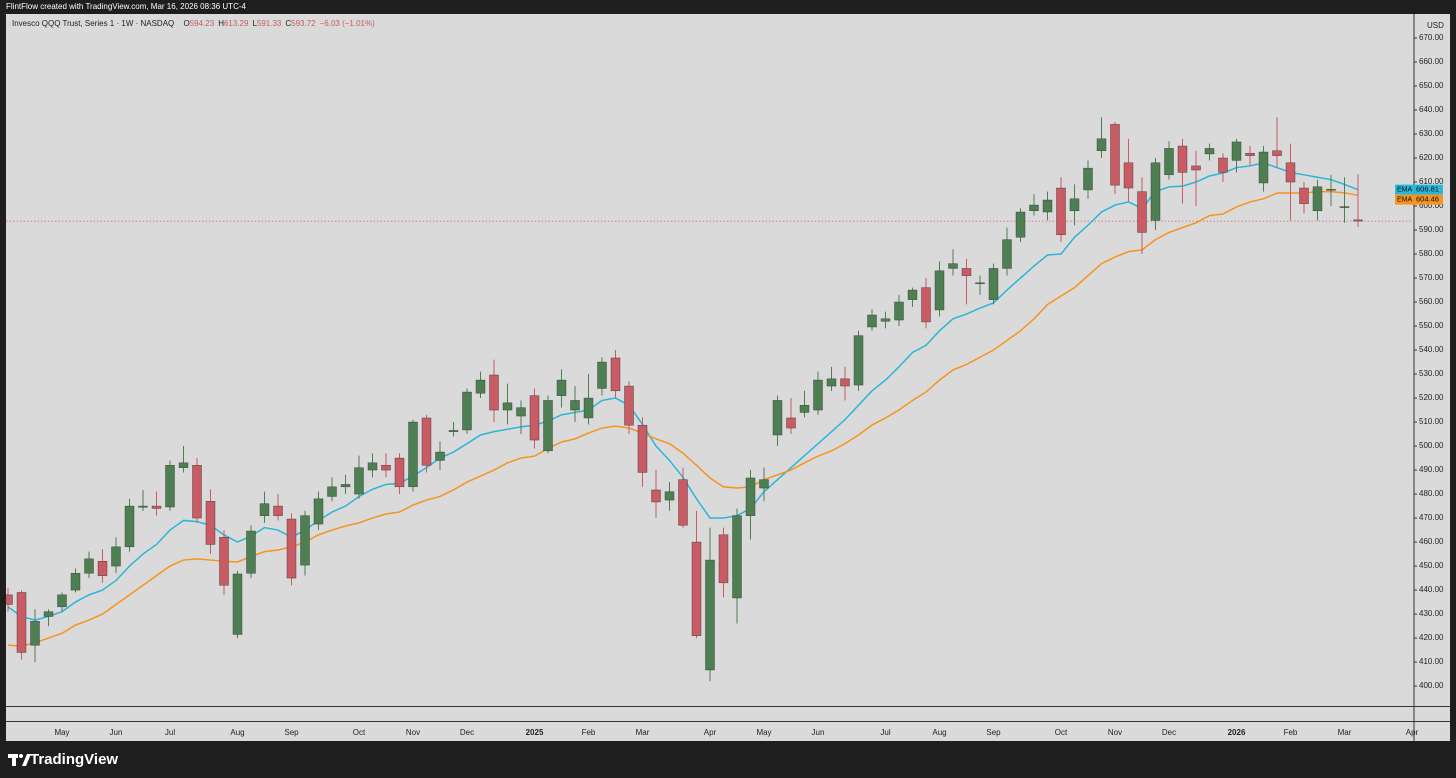 The image size is (1456, 778). What do you see at coordinates (1431, 37) in the screenshot?
I see `y-tick-label: 670.00` at bounding box center [1431, 37].